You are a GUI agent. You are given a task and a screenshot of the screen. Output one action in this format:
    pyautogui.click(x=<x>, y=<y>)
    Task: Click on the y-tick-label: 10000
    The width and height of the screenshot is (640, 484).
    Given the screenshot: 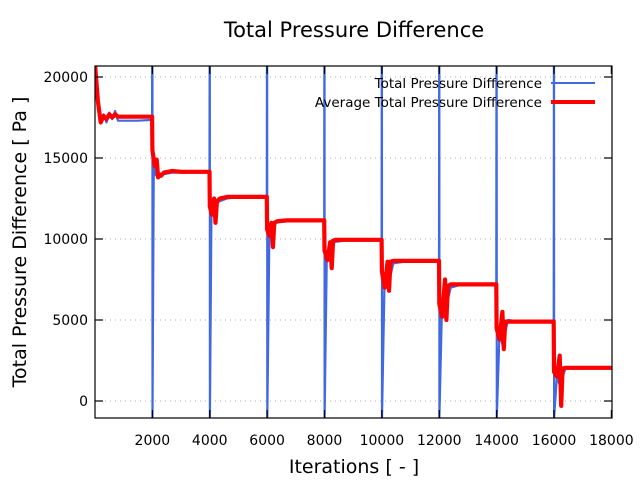 What is the action you would take?
    pyautogui.click(x=65, y=240)
    